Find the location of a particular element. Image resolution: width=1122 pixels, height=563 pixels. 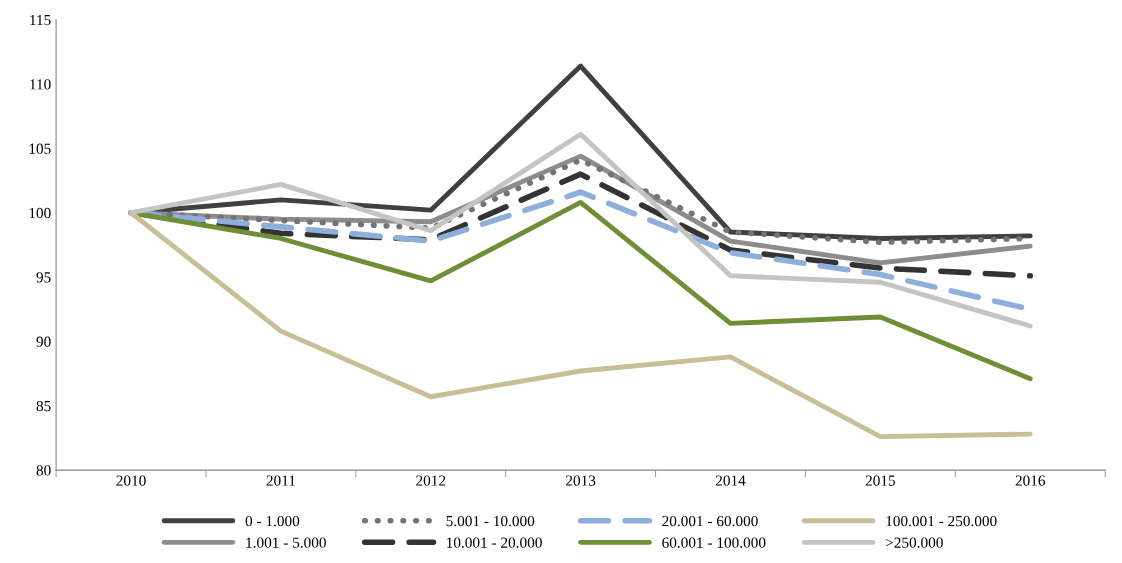

legend-label: 100.001 - 250.000 is located at coordinates (941, 521).